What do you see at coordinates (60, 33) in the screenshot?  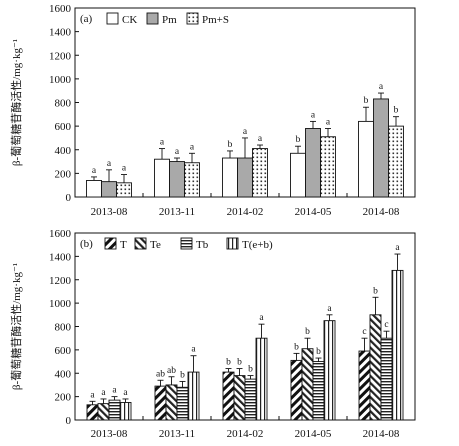 I see `y-tick-label: 1400` at bounding box center [60, 33].